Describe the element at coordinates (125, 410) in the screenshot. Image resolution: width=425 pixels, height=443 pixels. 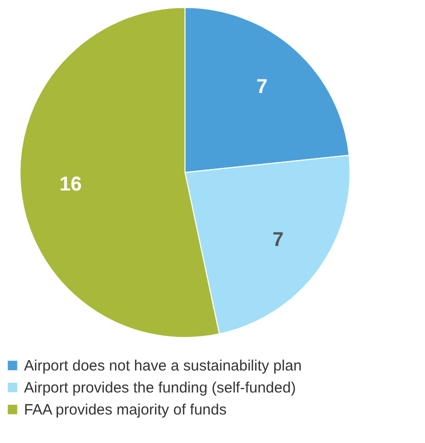
I see `legend-label: FAA provides majority of funds` at that location.